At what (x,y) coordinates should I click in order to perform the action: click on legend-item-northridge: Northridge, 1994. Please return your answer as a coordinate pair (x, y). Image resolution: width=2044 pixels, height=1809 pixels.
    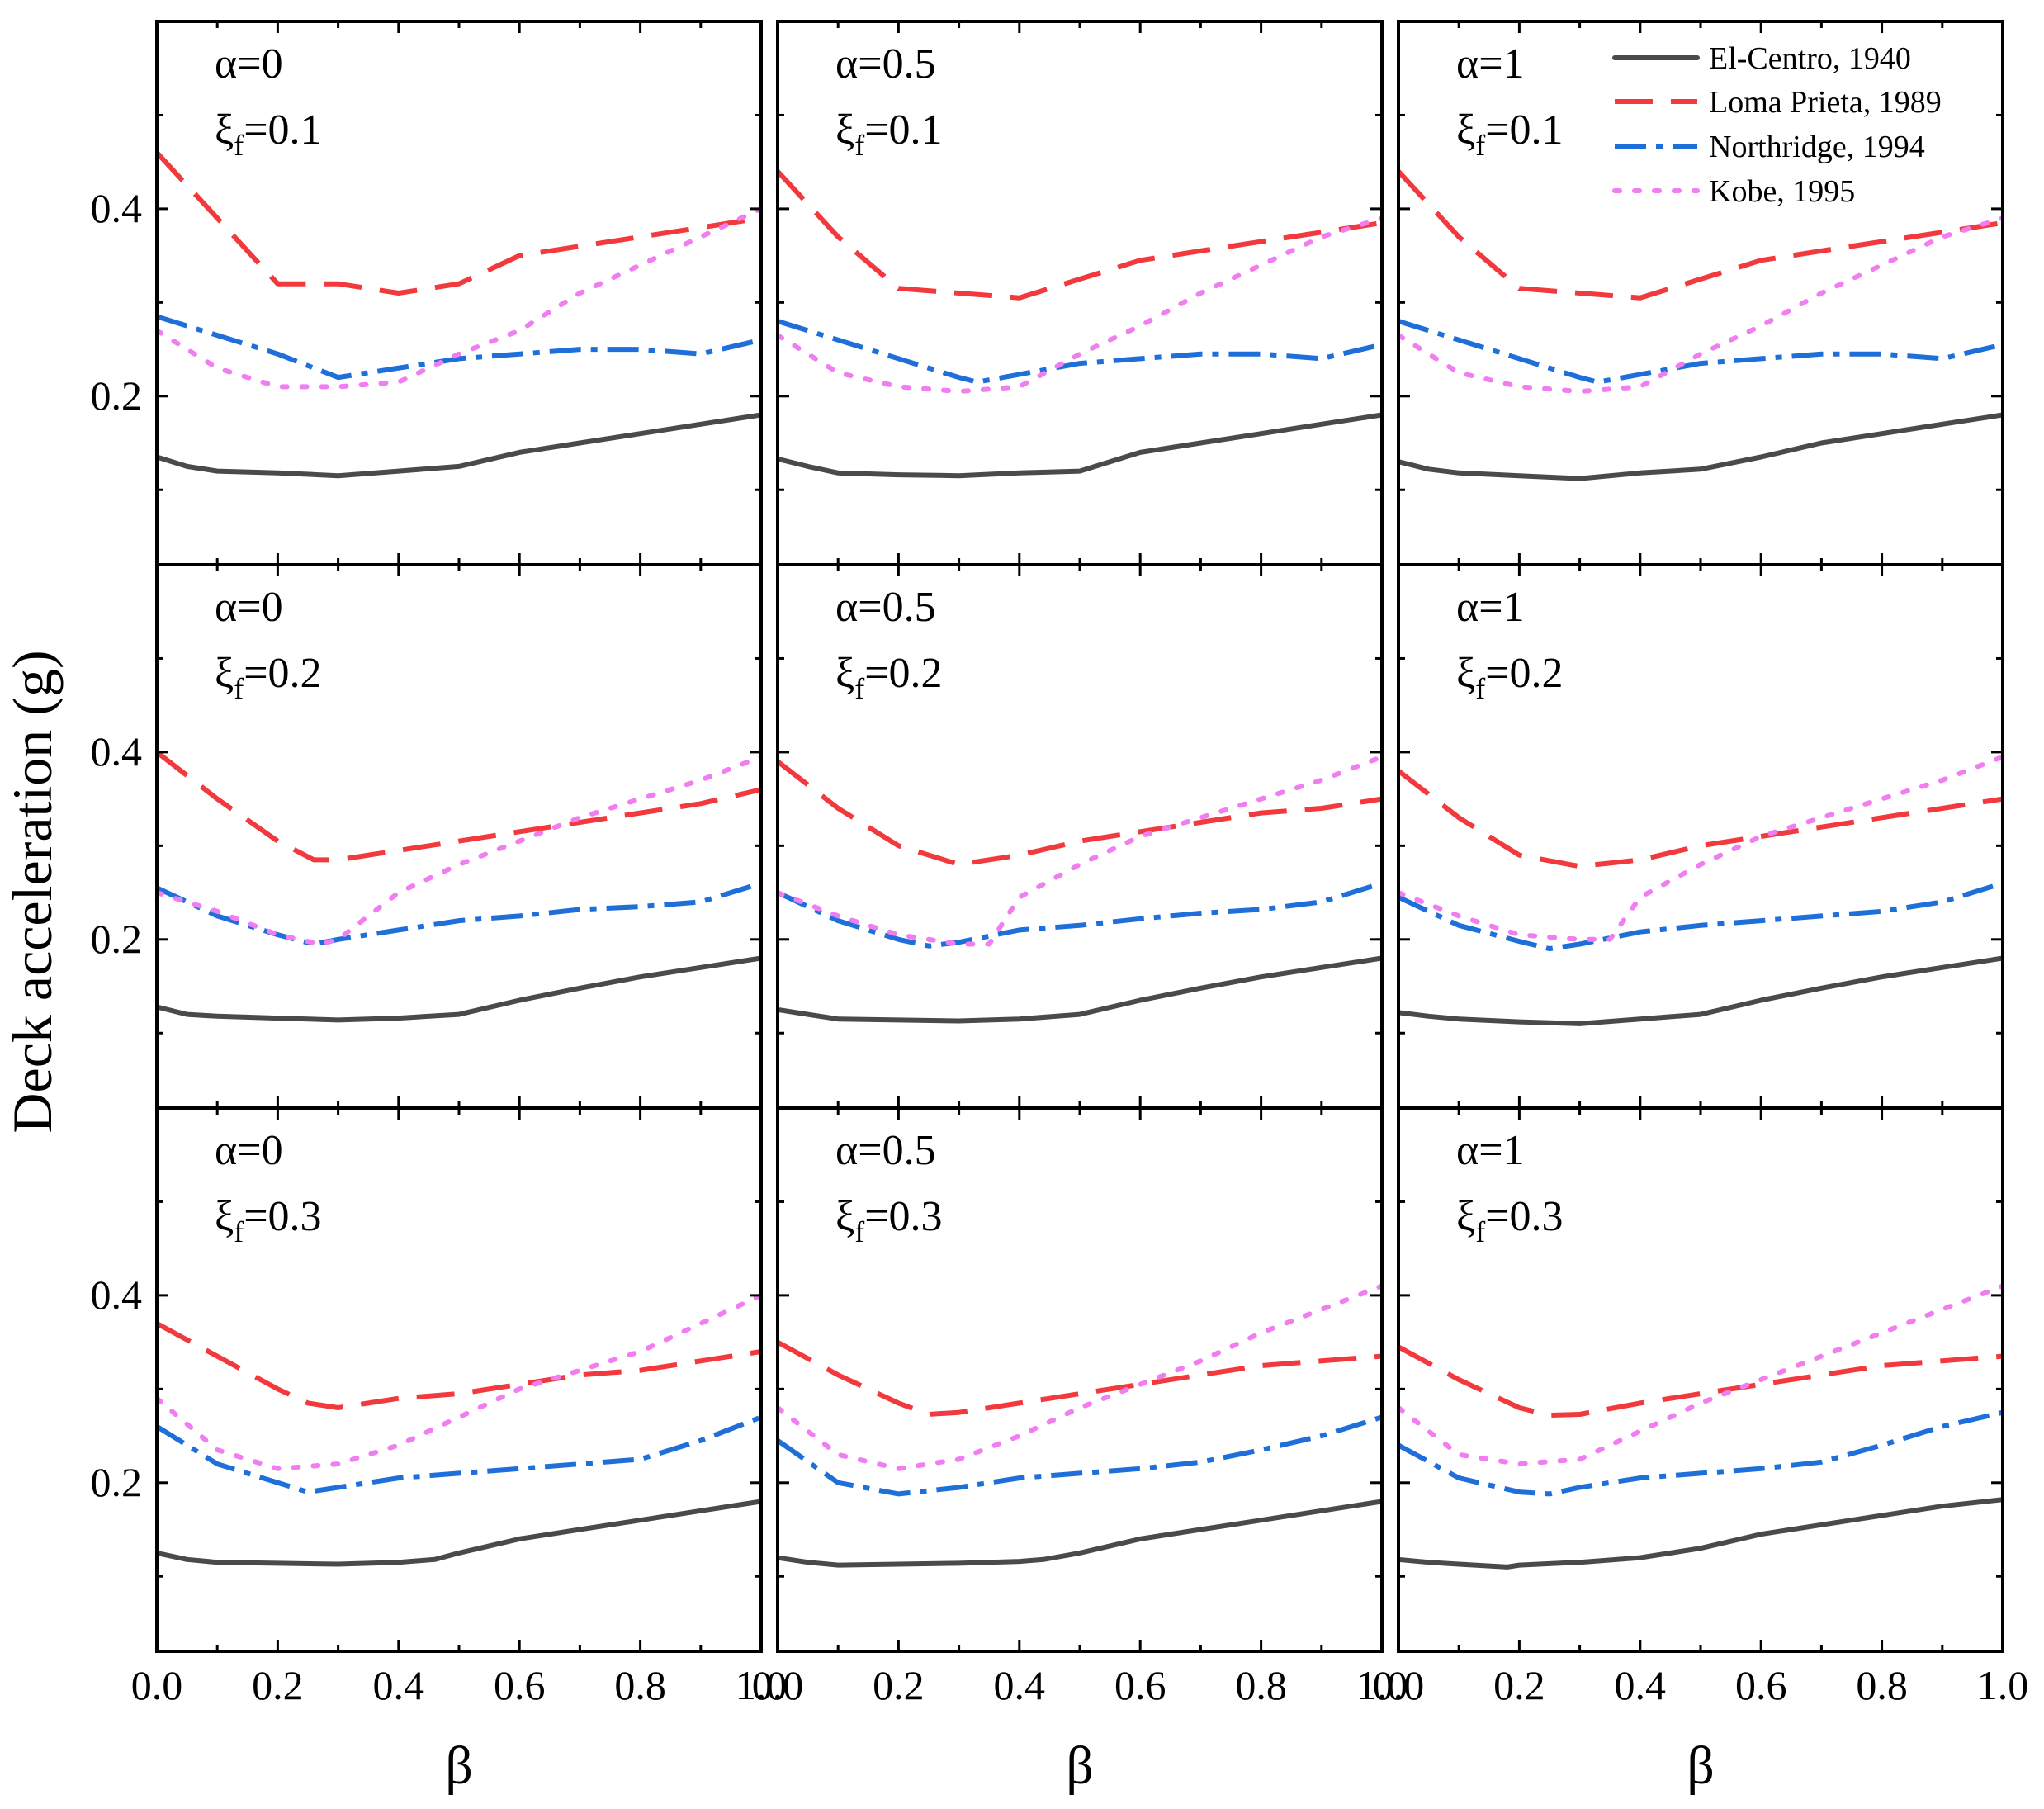
    Looking at the image, I should click on (1770, 147).